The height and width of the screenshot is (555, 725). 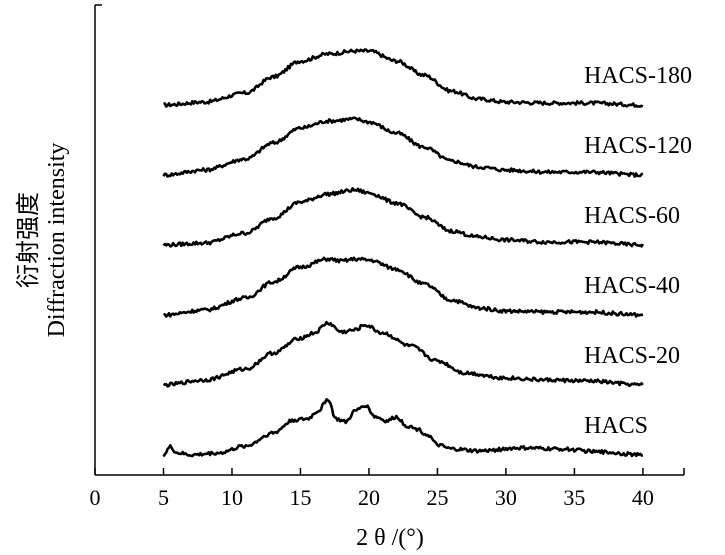 What do you see at coordinates (163, 497) in the screenshot?
I see `x-tick-label: 5` at bounding box center [163, 497].